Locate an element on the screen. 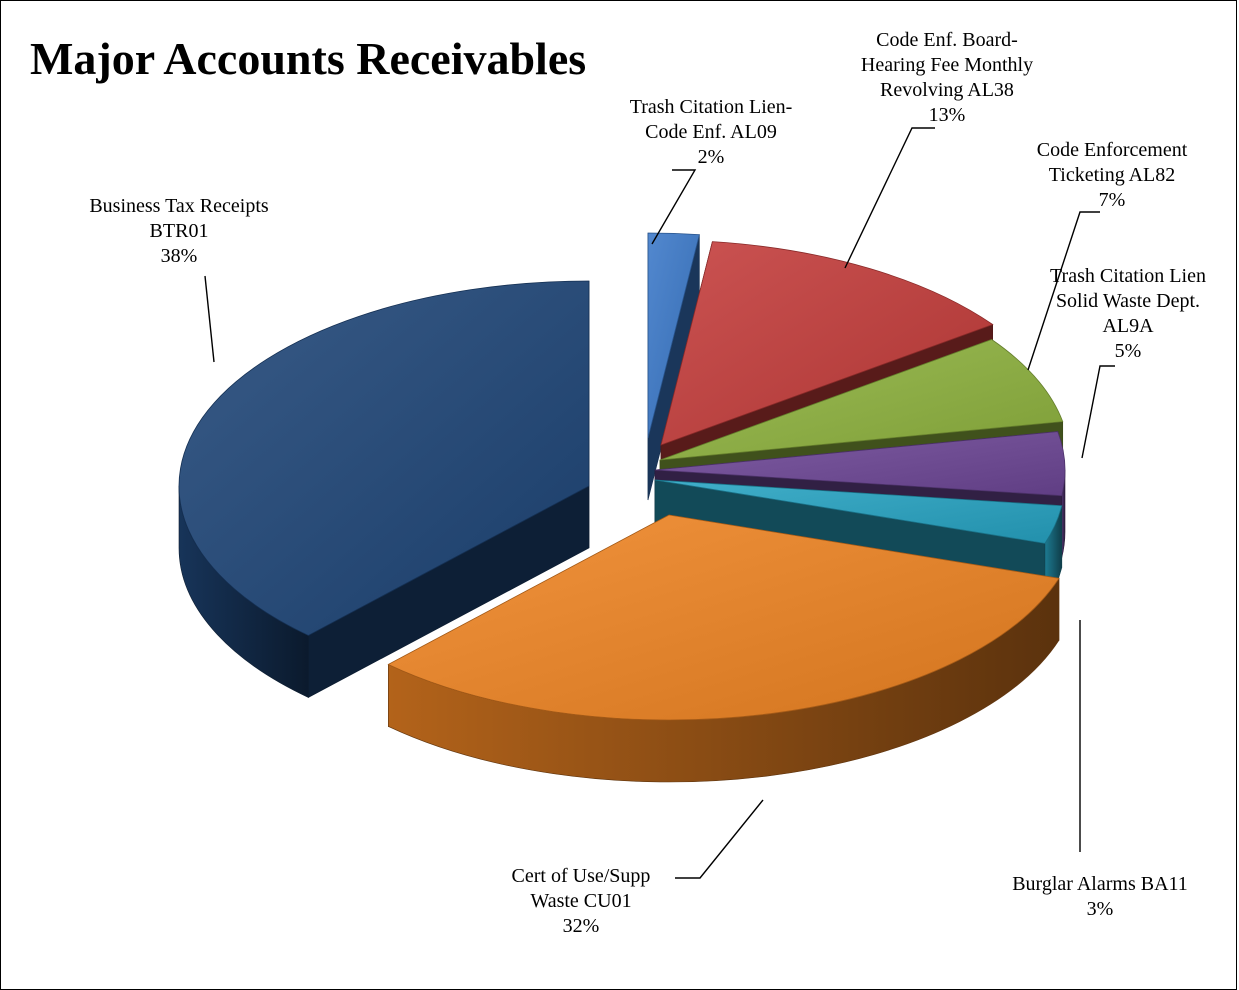 The height and width of the screenshot is (990, 1239). slice-label-line: Ticketing AL82 is located at coordinates (1112, 175).